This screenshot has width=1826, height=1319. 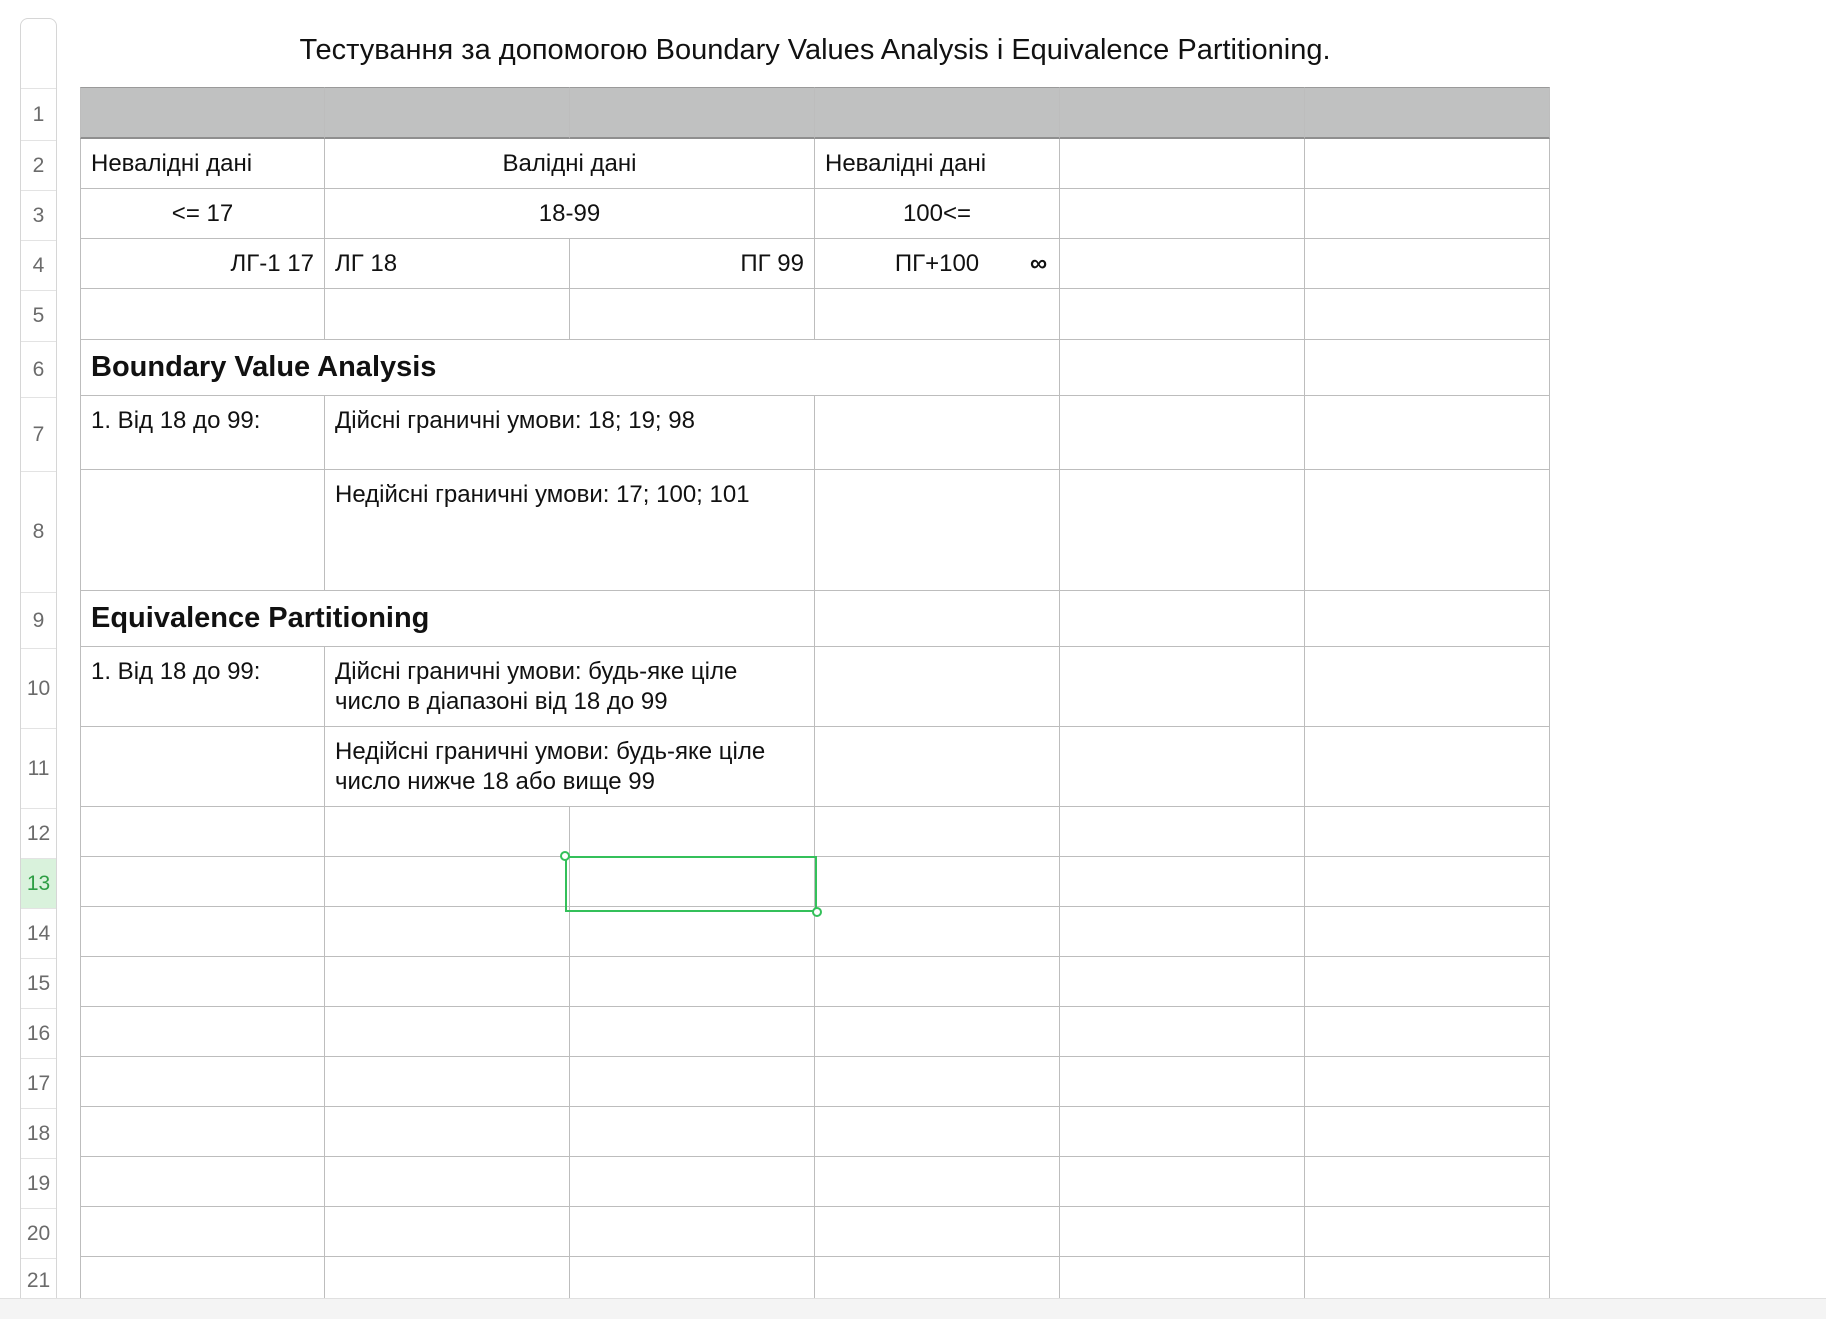 I want to click on cell-r18-c5, so click(x=1182, y=1132).